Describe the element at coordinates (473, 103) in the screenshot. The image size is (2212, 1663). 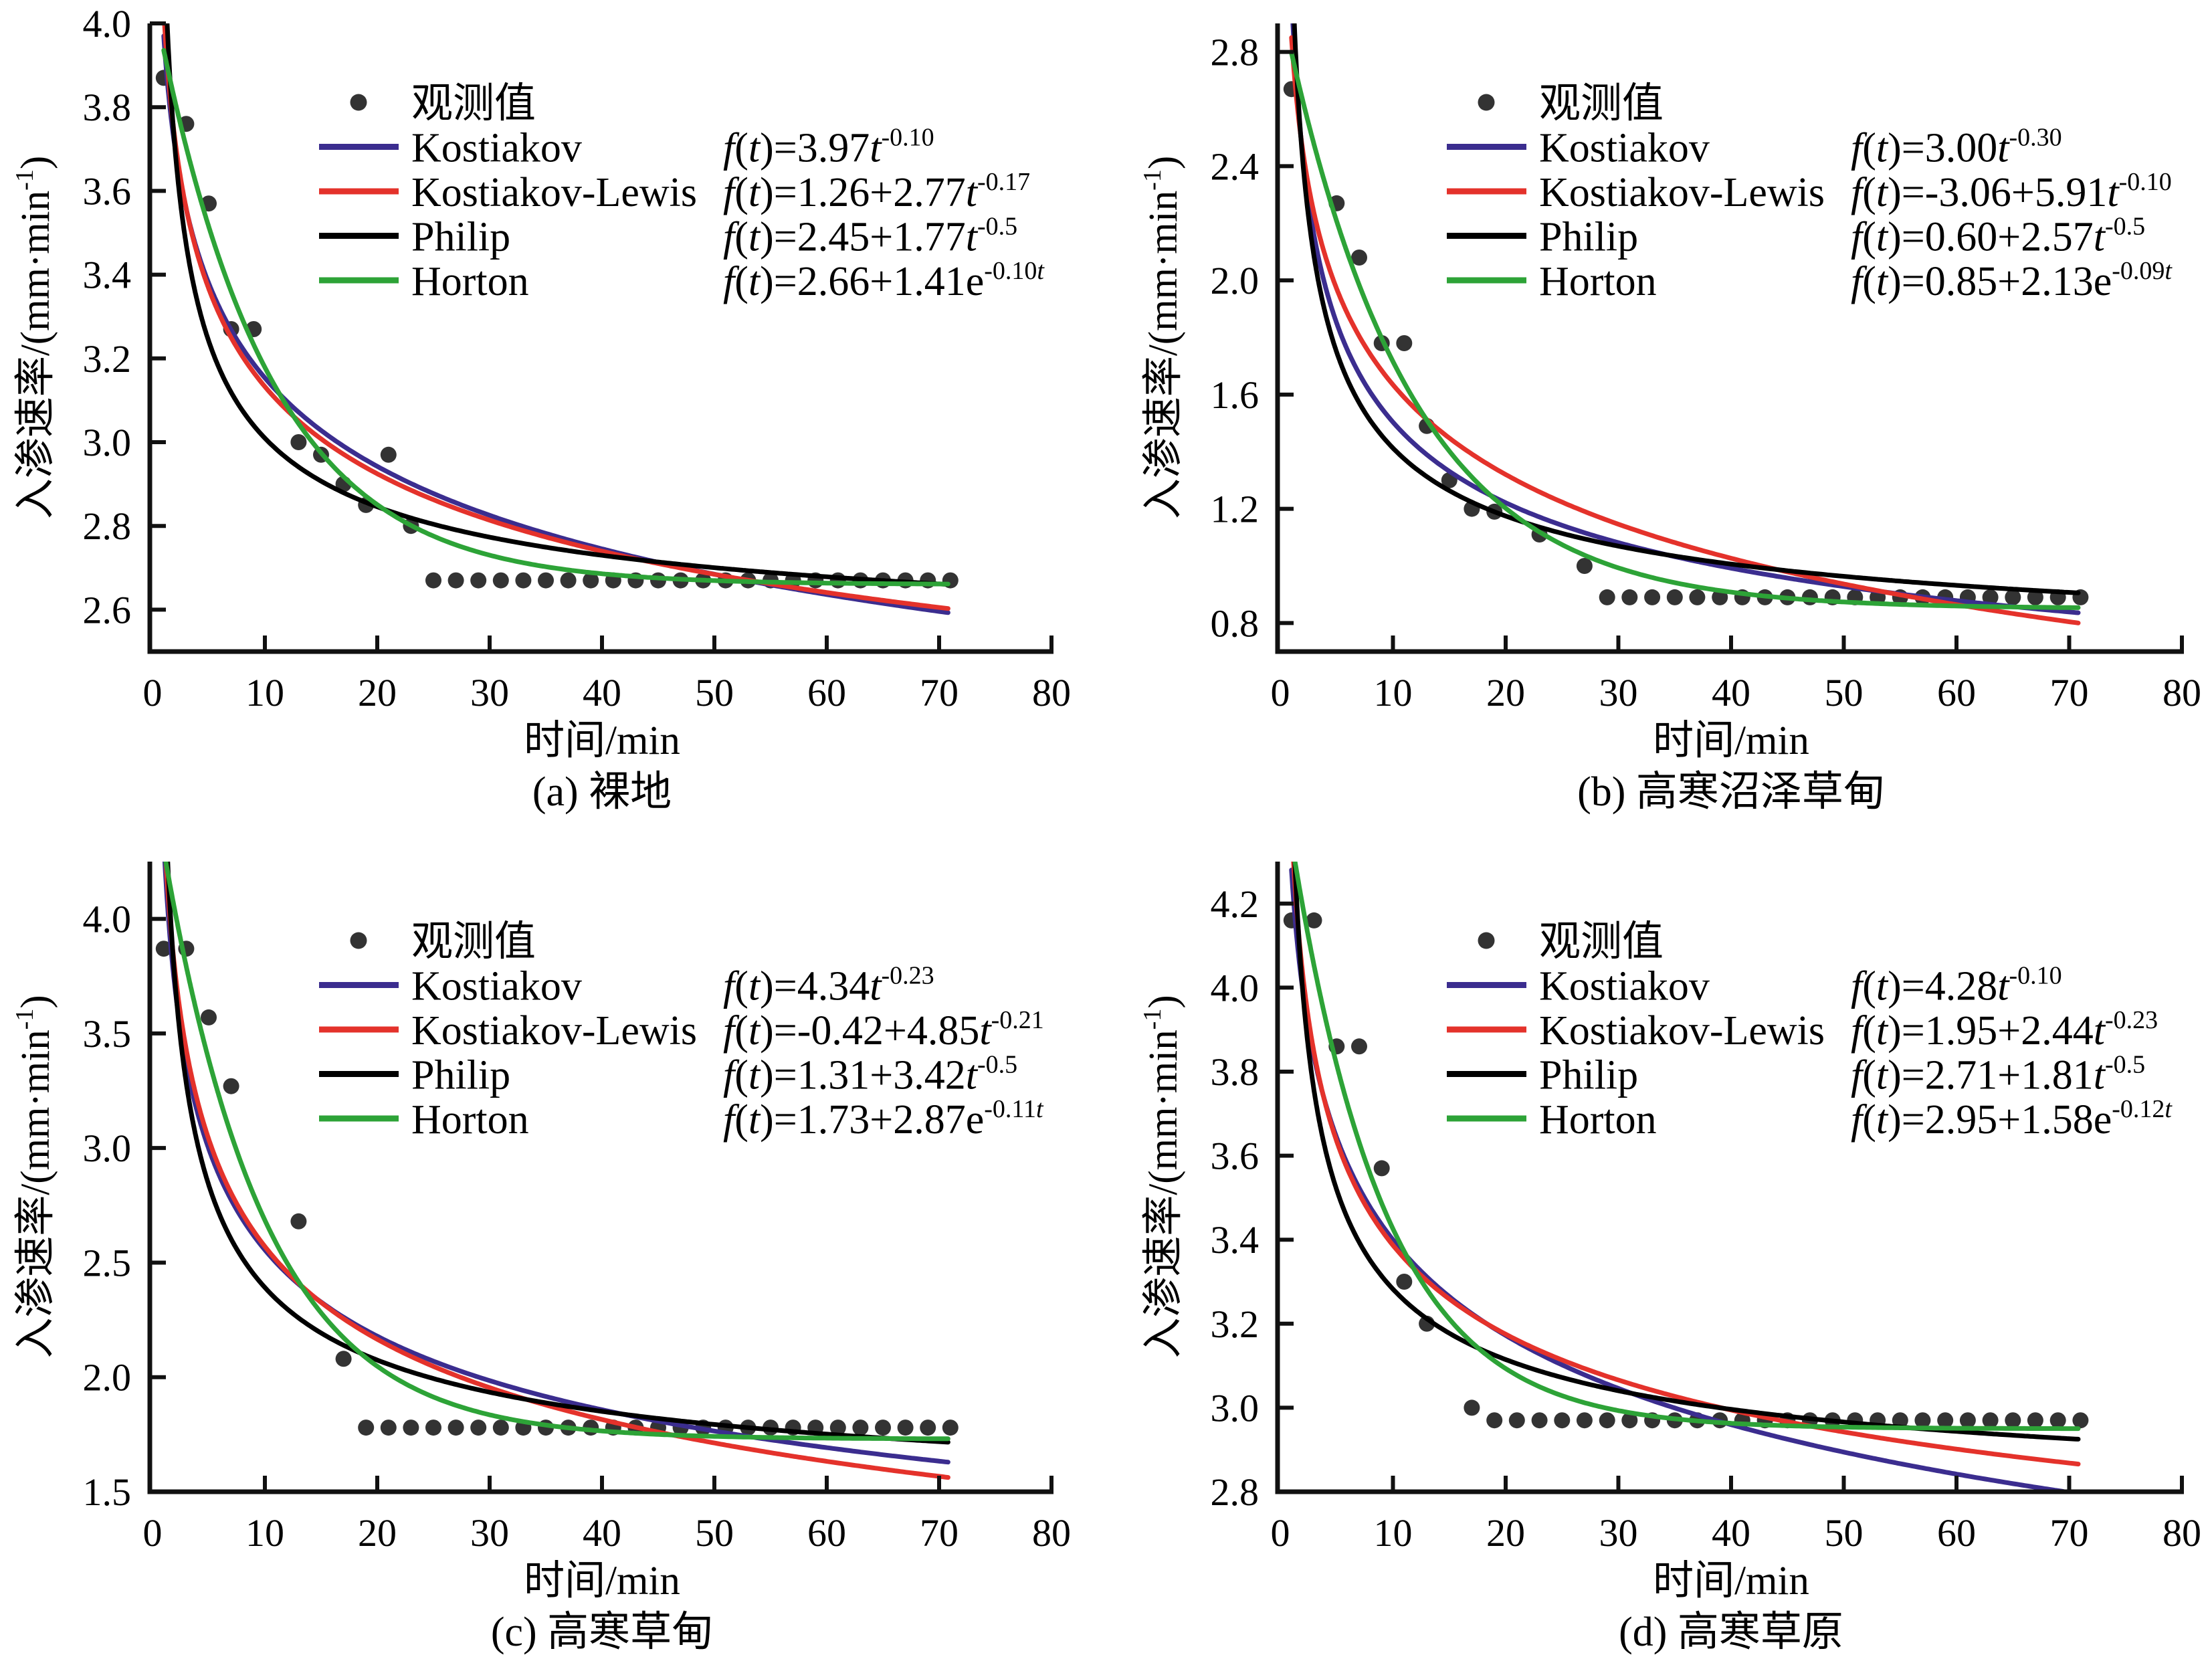
I see `legend-label: 观测值` at that location.